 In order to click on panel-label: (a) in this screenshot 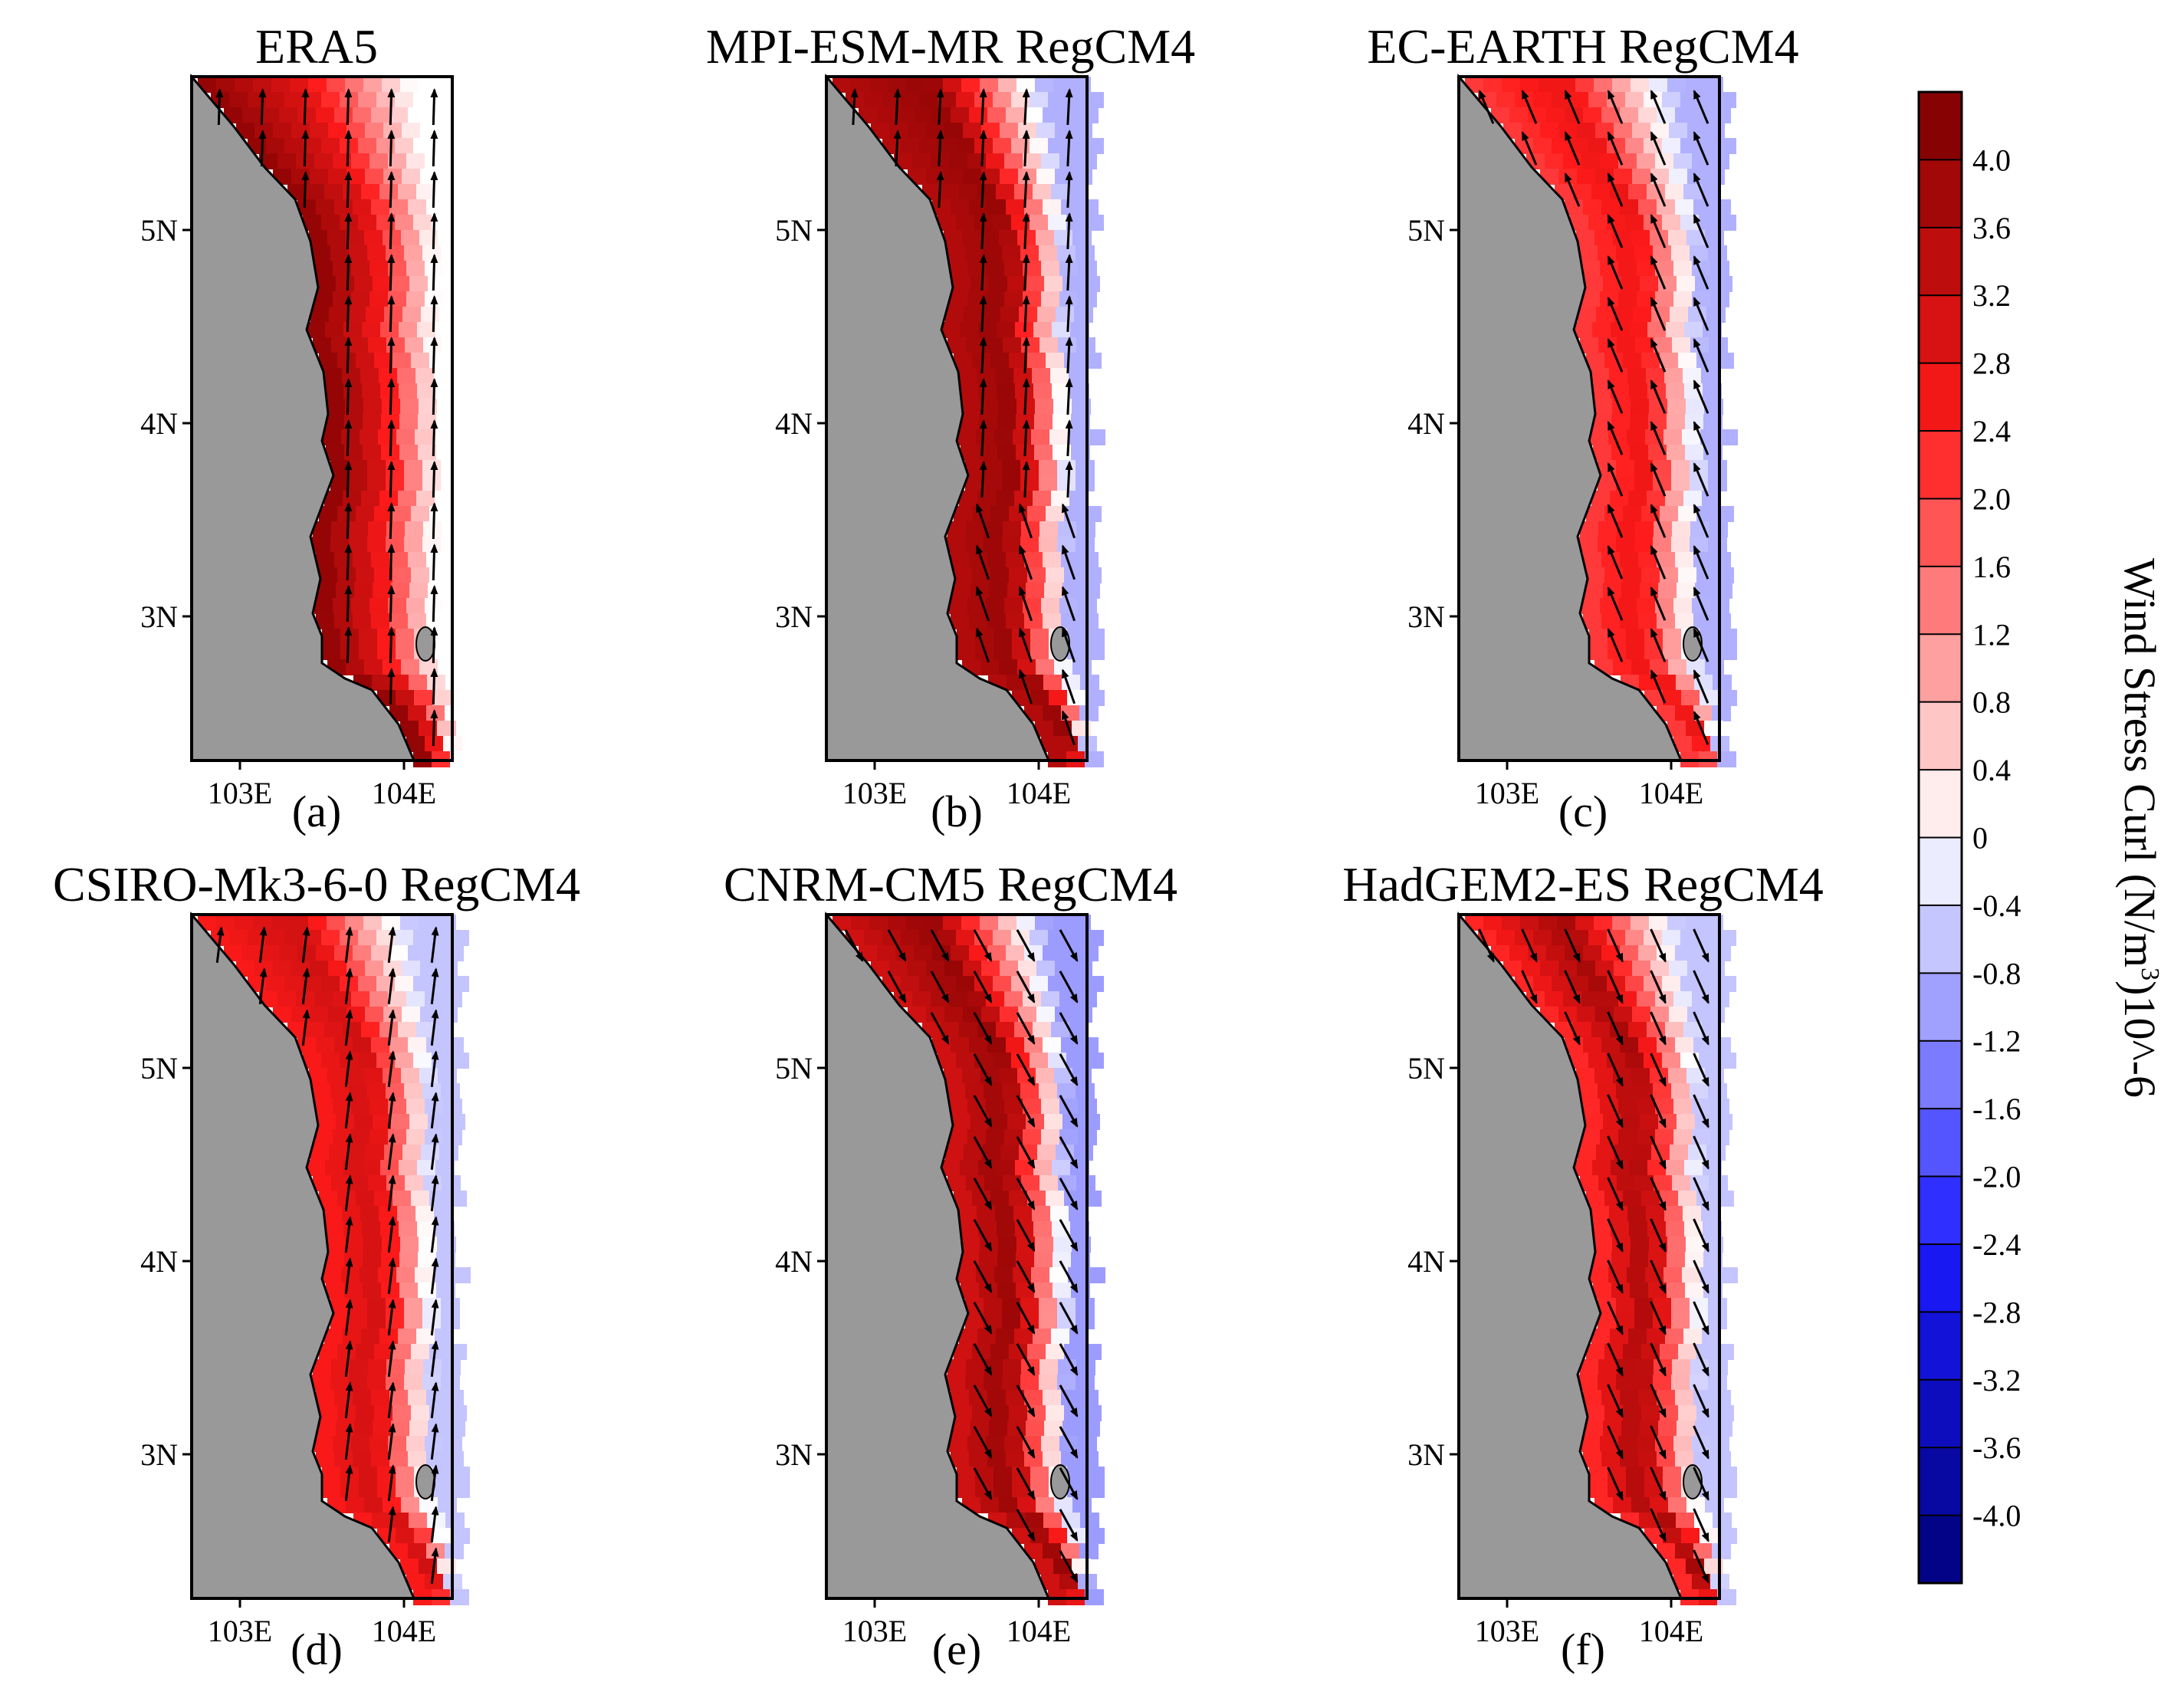, I will do `click(316, 811)`.